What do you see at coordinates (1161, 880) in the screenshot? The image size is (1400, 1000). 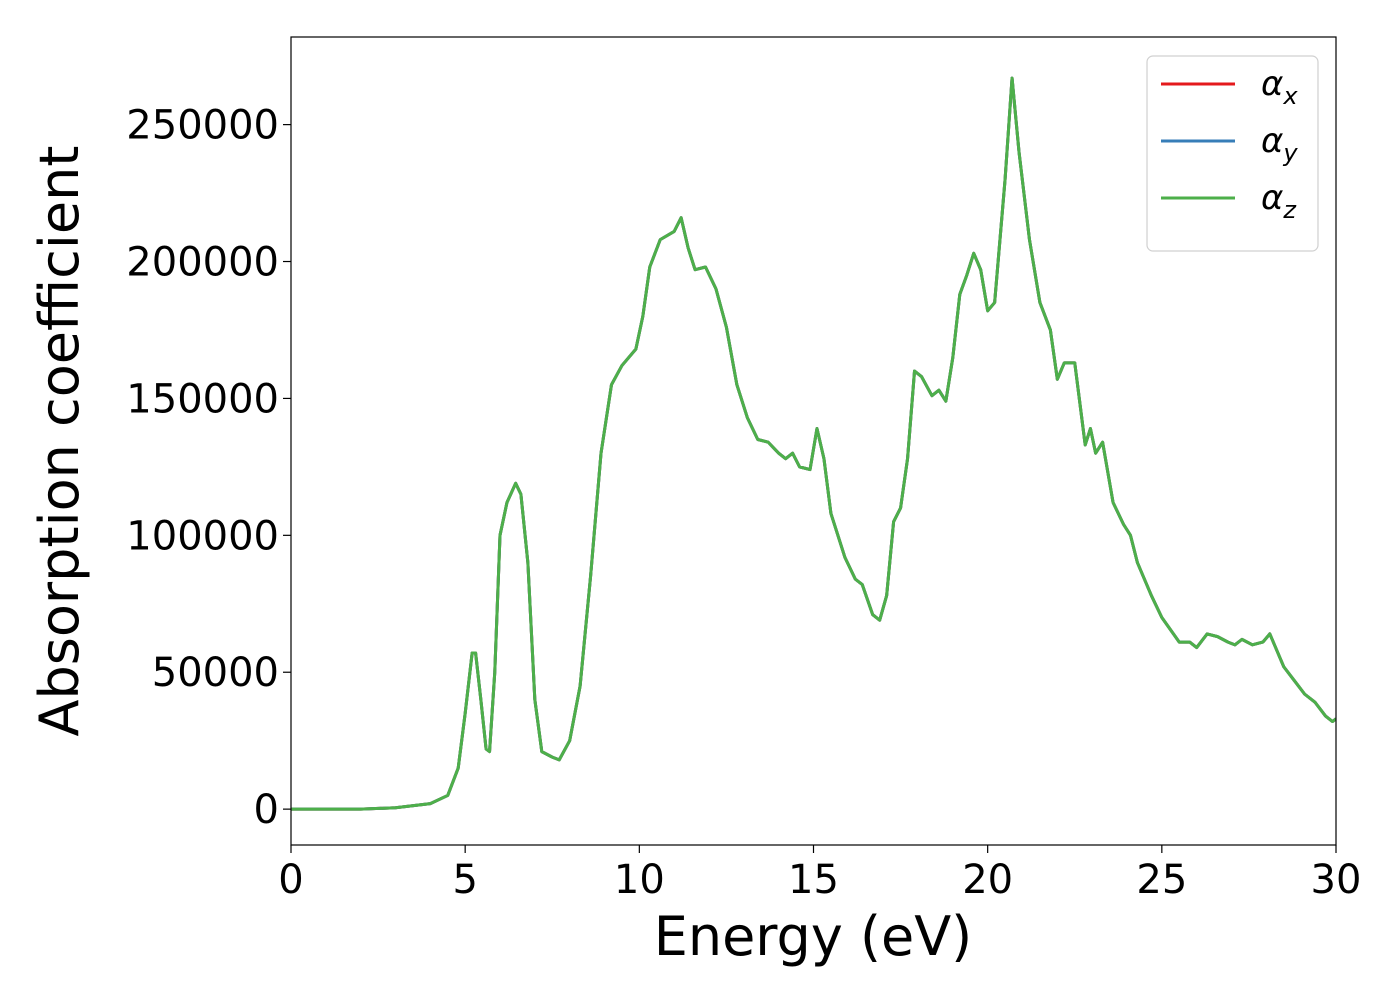 I see `x-tick-label: 25` at bounding box center [1161, 880].